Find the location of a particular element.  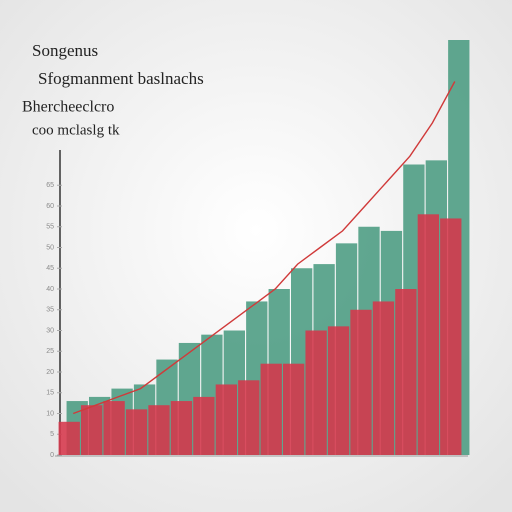

chart-title: Songenus is located at coordinates (65, 50).